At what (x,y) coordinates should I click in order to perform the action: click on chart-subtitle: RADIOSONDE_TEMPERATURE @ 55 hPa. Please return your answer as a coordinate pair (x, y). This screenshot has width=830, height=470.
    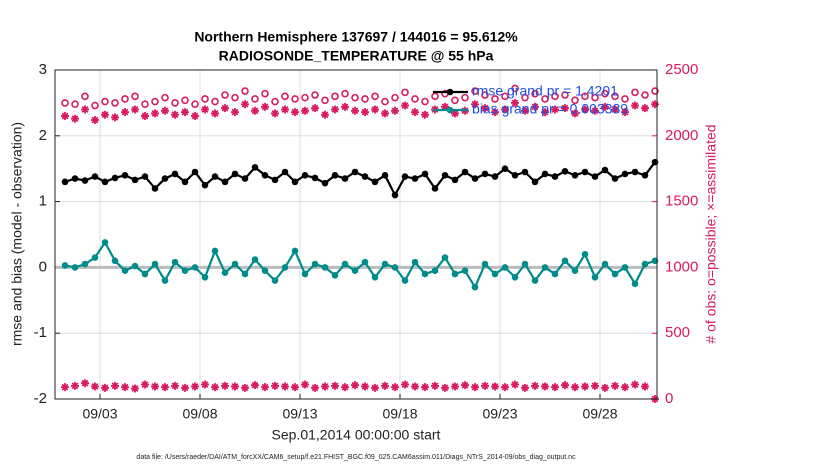
    Looking at the image, I should click on (356, 56).